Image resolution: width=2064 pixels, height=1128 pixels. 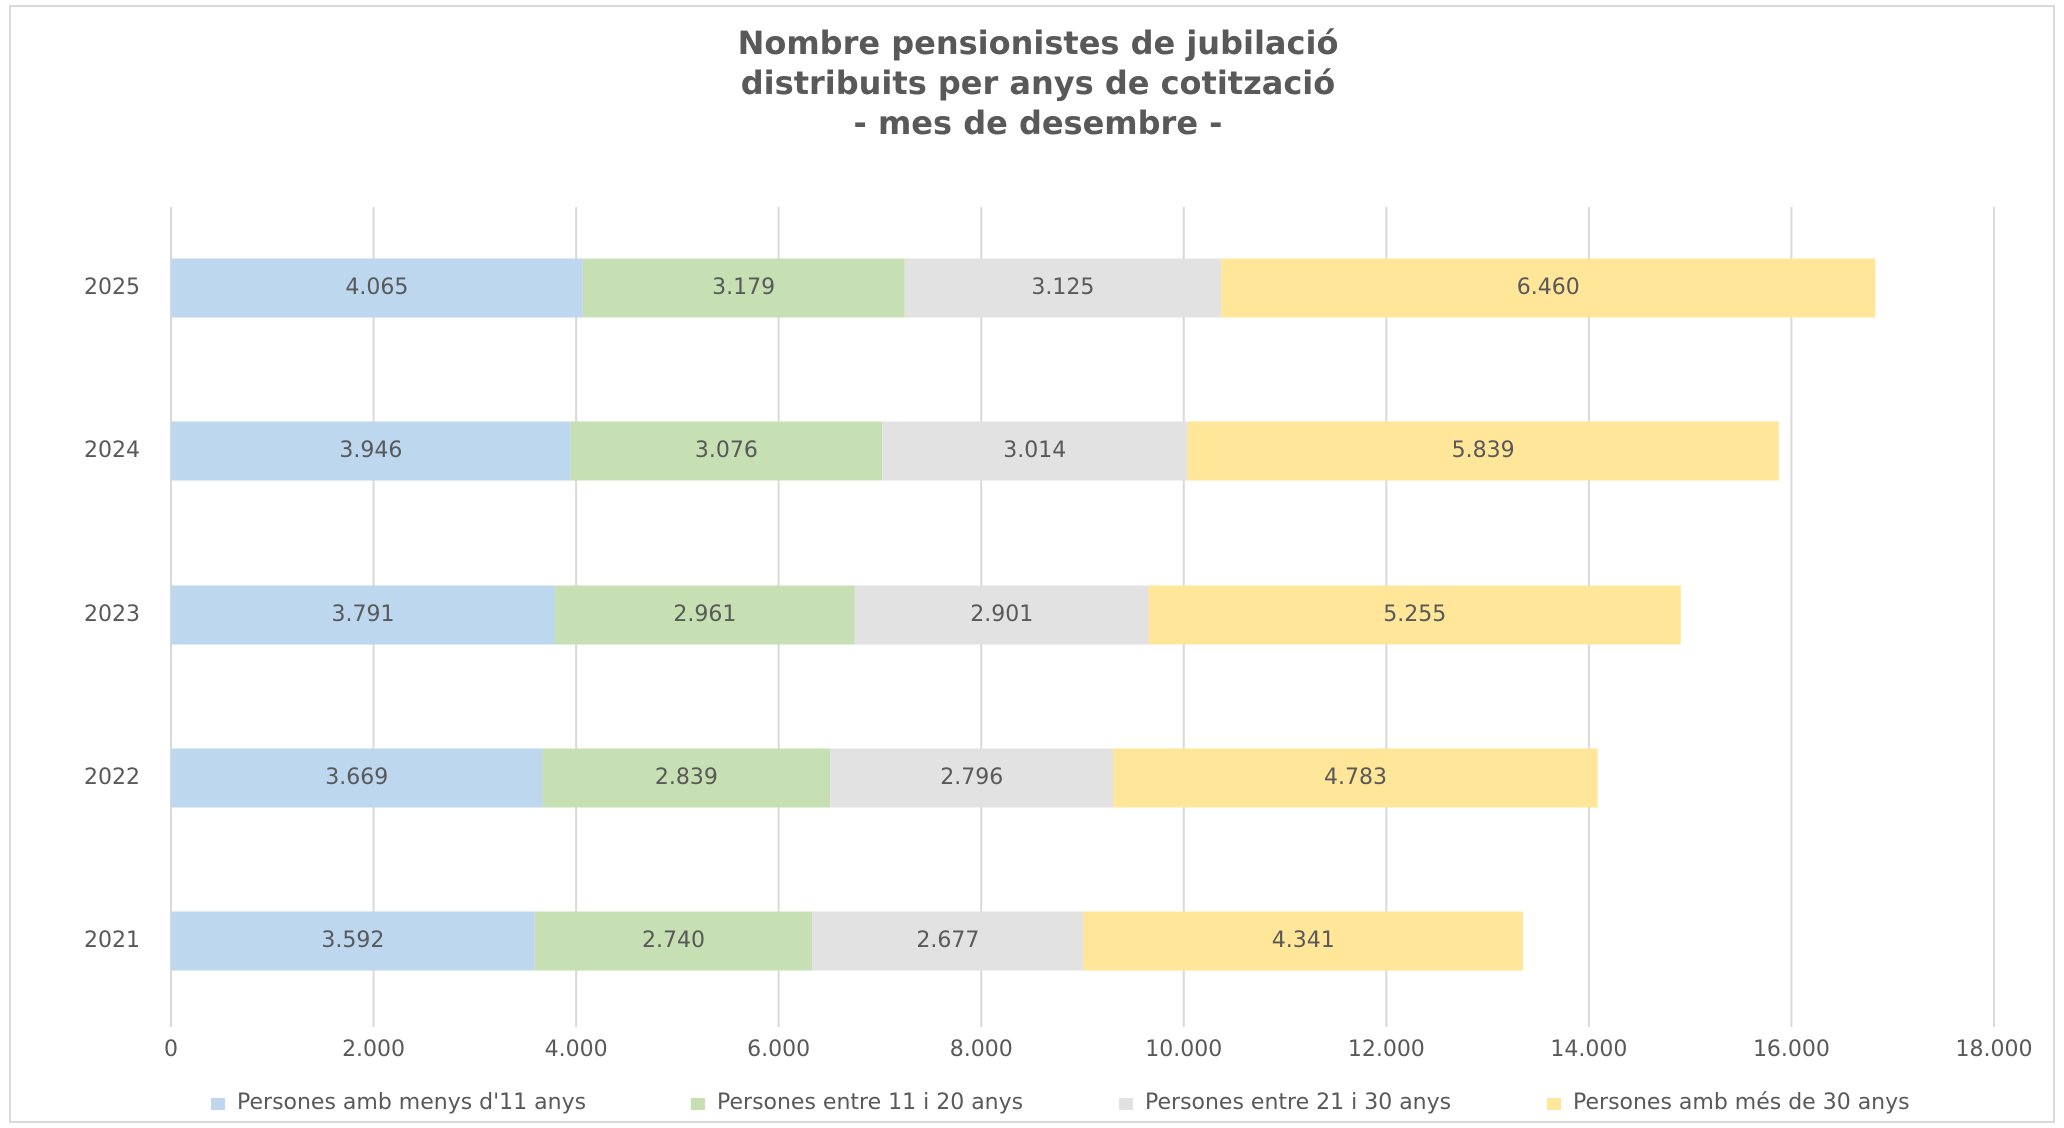 I want to click on data-label: 3.076, so click(x=726, y=450).